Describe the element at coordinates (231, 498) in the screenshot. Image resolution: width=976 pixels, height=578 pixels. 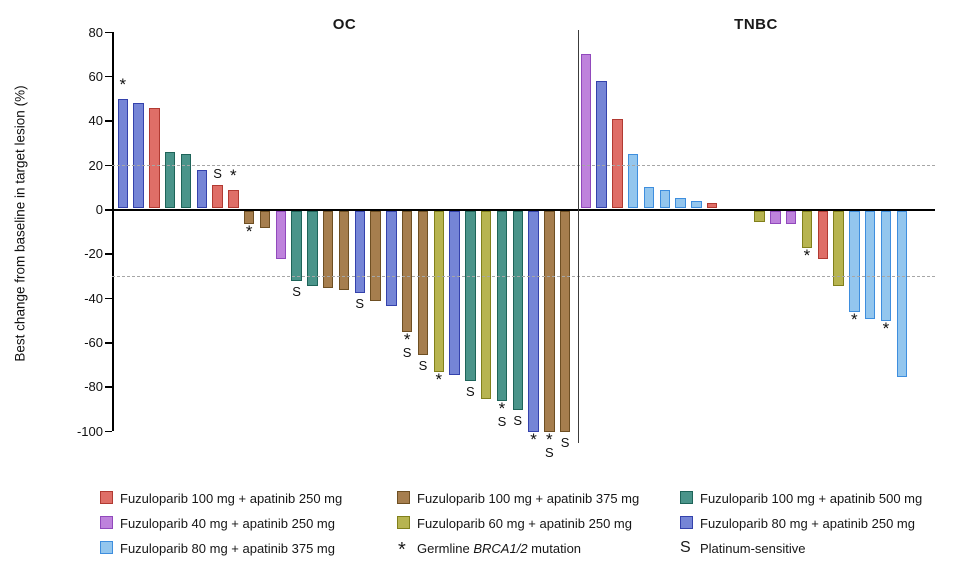
I see `legend-label: Fuzuloparib 100 mg + apatinib 250 mg` at that location.